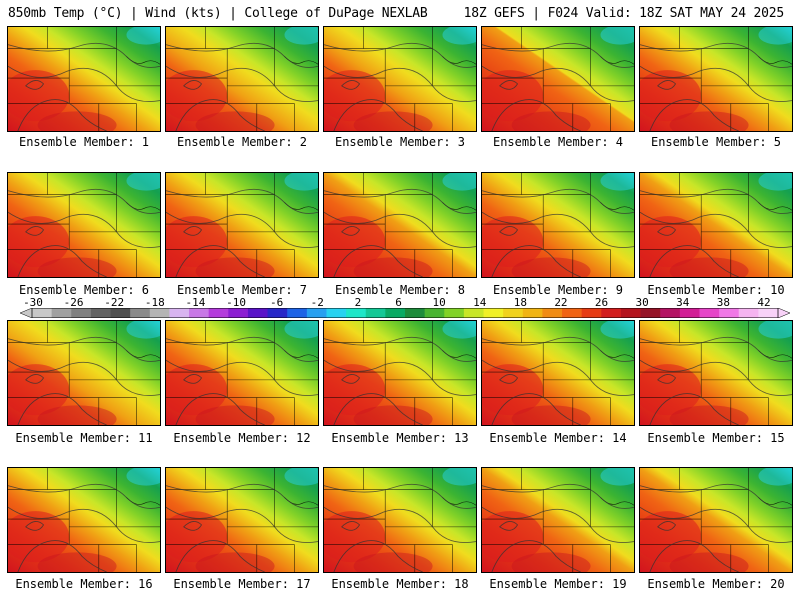  I want to click on ensemble-member-label: Ensemble Member: 10, so click(716, 290).